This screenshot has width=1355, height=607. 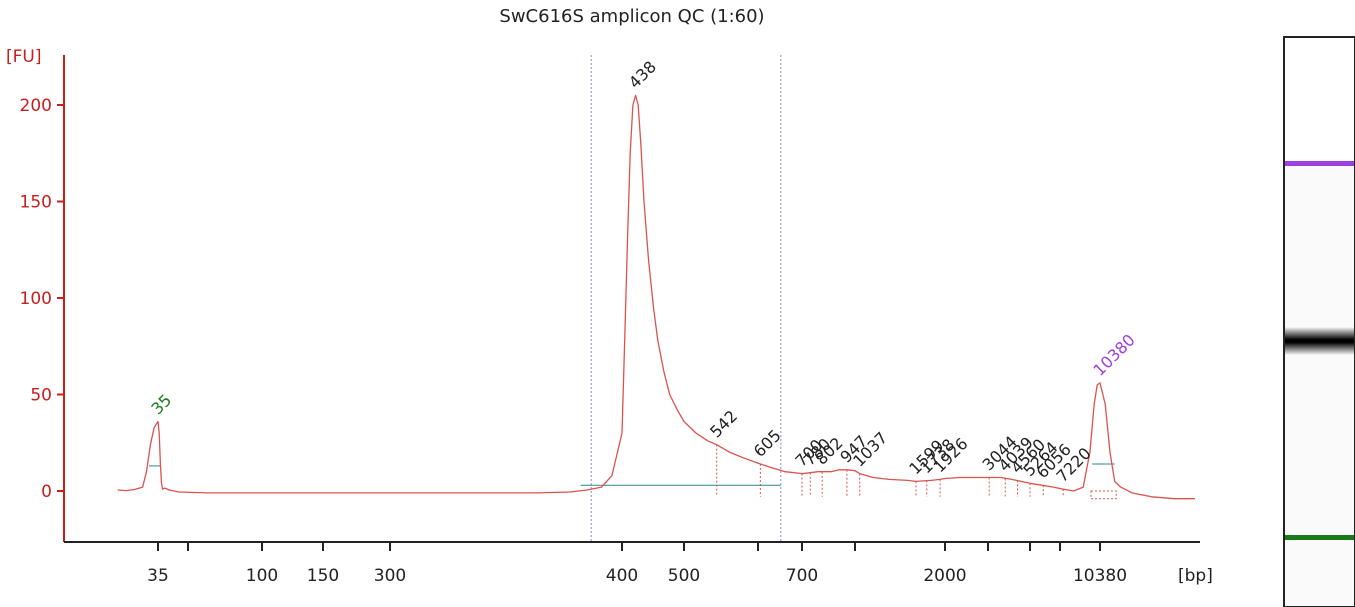 What do you see at coordinates (1319, 341) in the screenshot?
I see `gel-band-main` at bounding box center [1319, 341].